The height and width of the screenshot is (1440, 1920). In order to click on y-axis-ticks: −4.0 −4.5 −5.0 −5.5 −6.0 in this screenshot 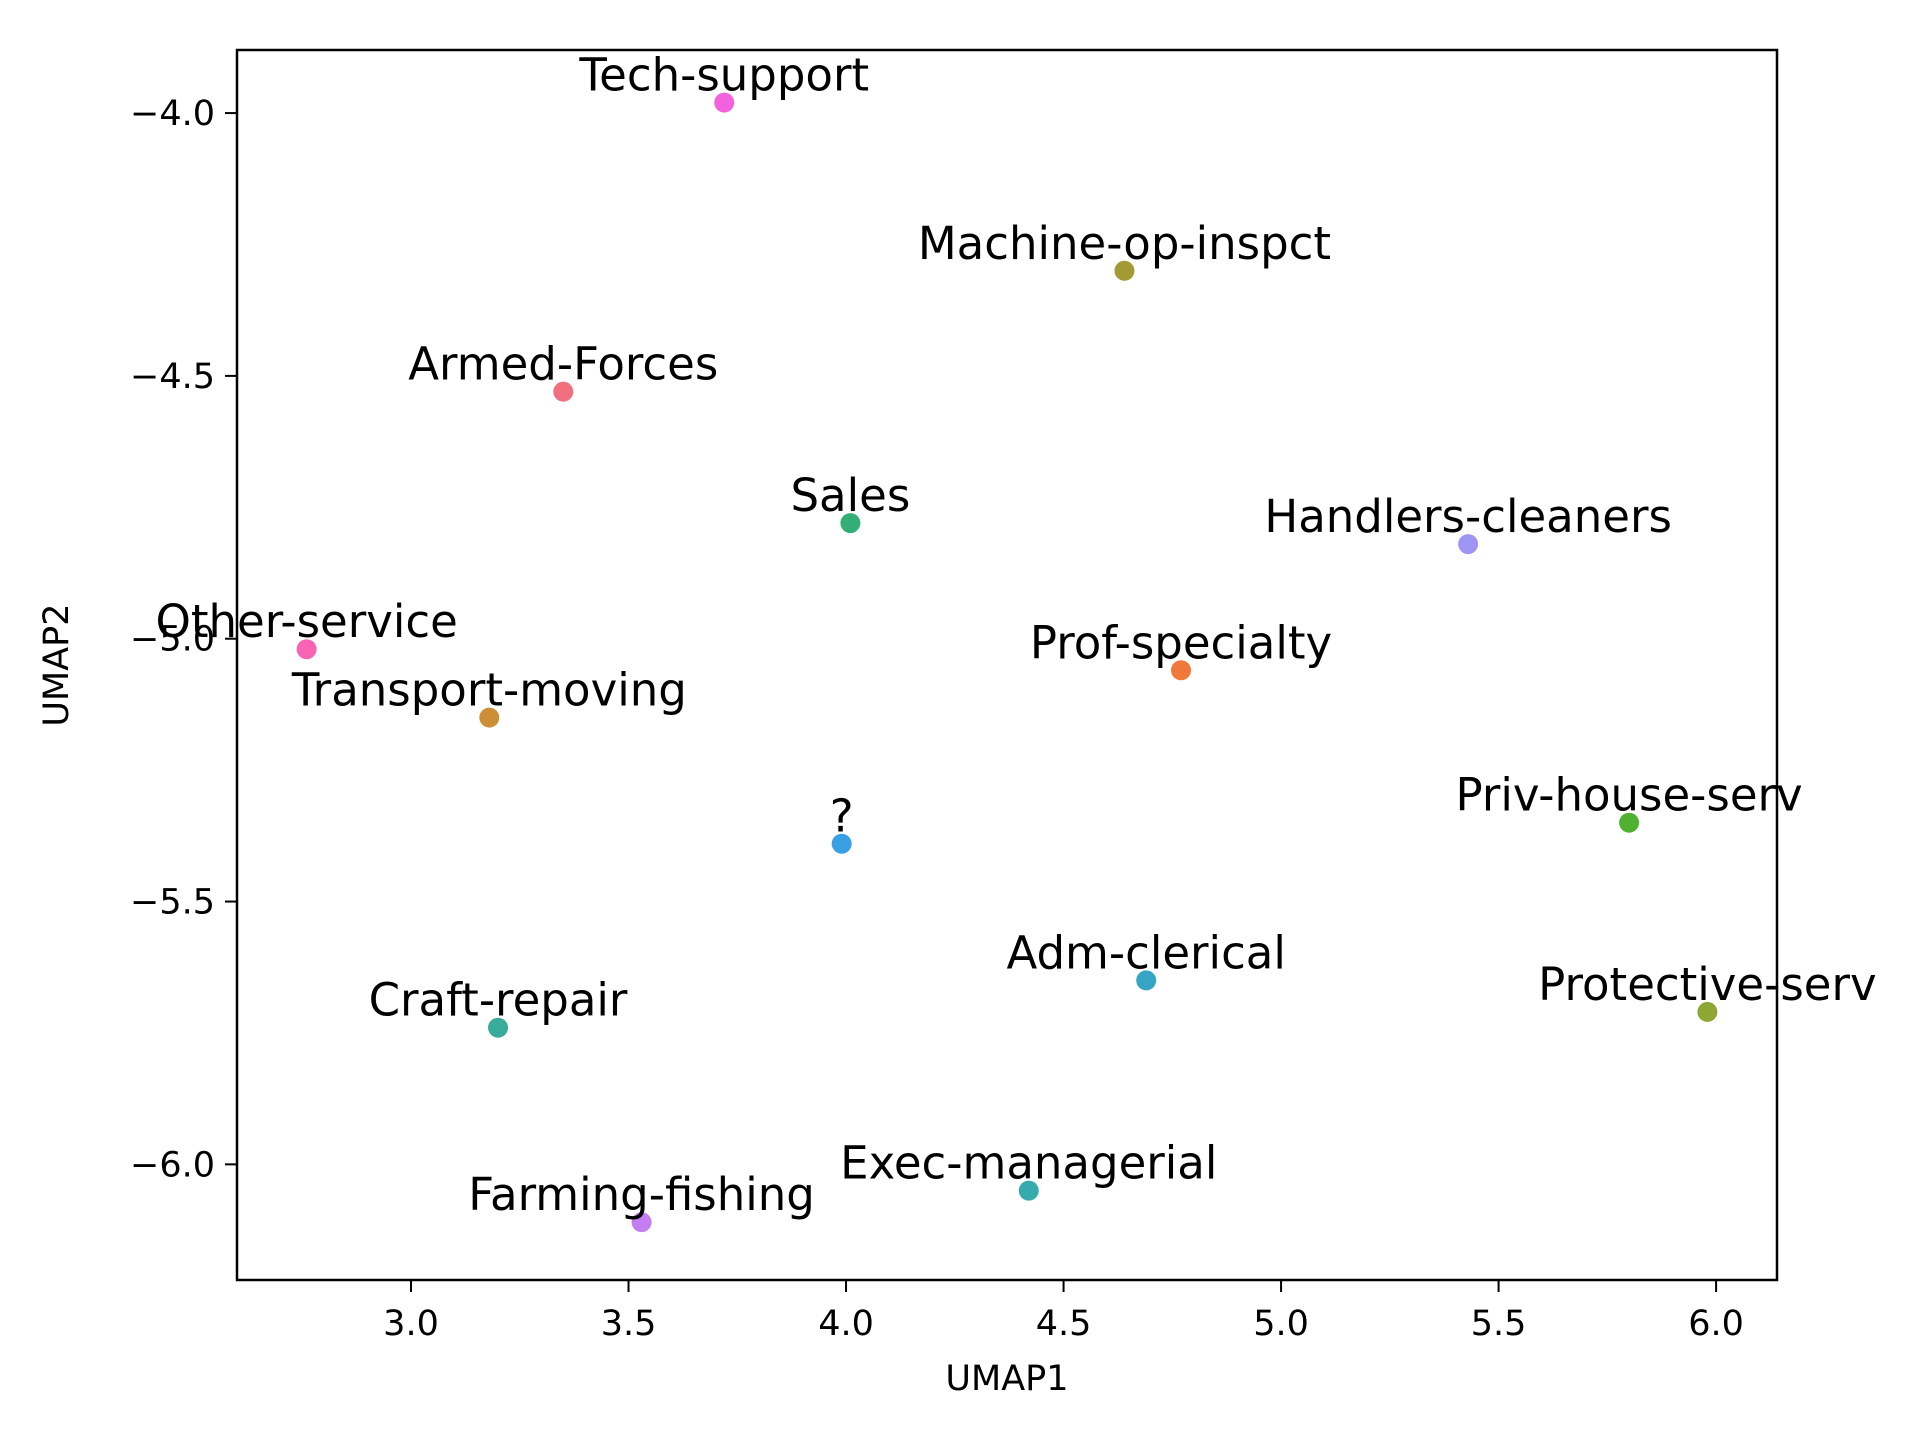, I will do `click(183, 639)`.